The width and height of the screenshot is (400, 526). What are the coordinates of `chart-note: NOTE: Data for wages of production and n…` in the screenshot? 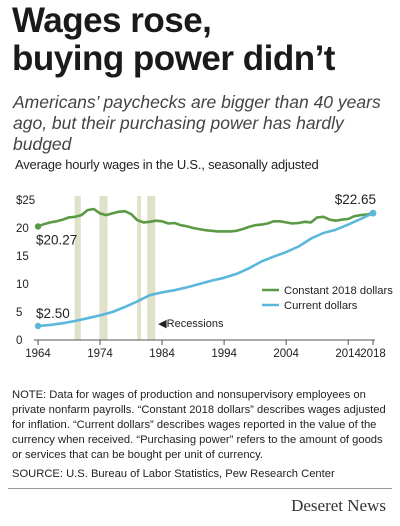 It's located at (199, 425).